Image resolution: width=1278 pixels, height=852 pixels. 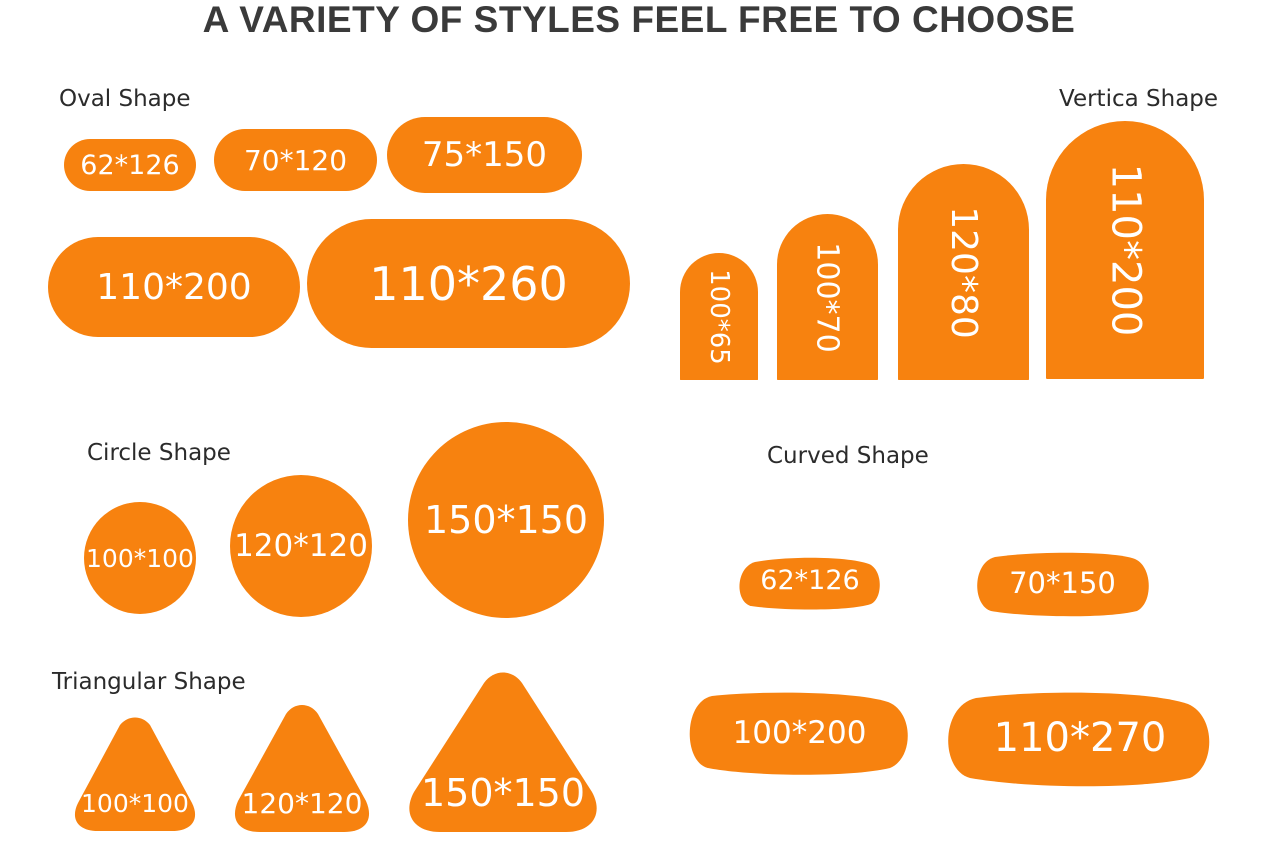 I want to click on oval-size-label: 110*260, so click(x=468, y=283).